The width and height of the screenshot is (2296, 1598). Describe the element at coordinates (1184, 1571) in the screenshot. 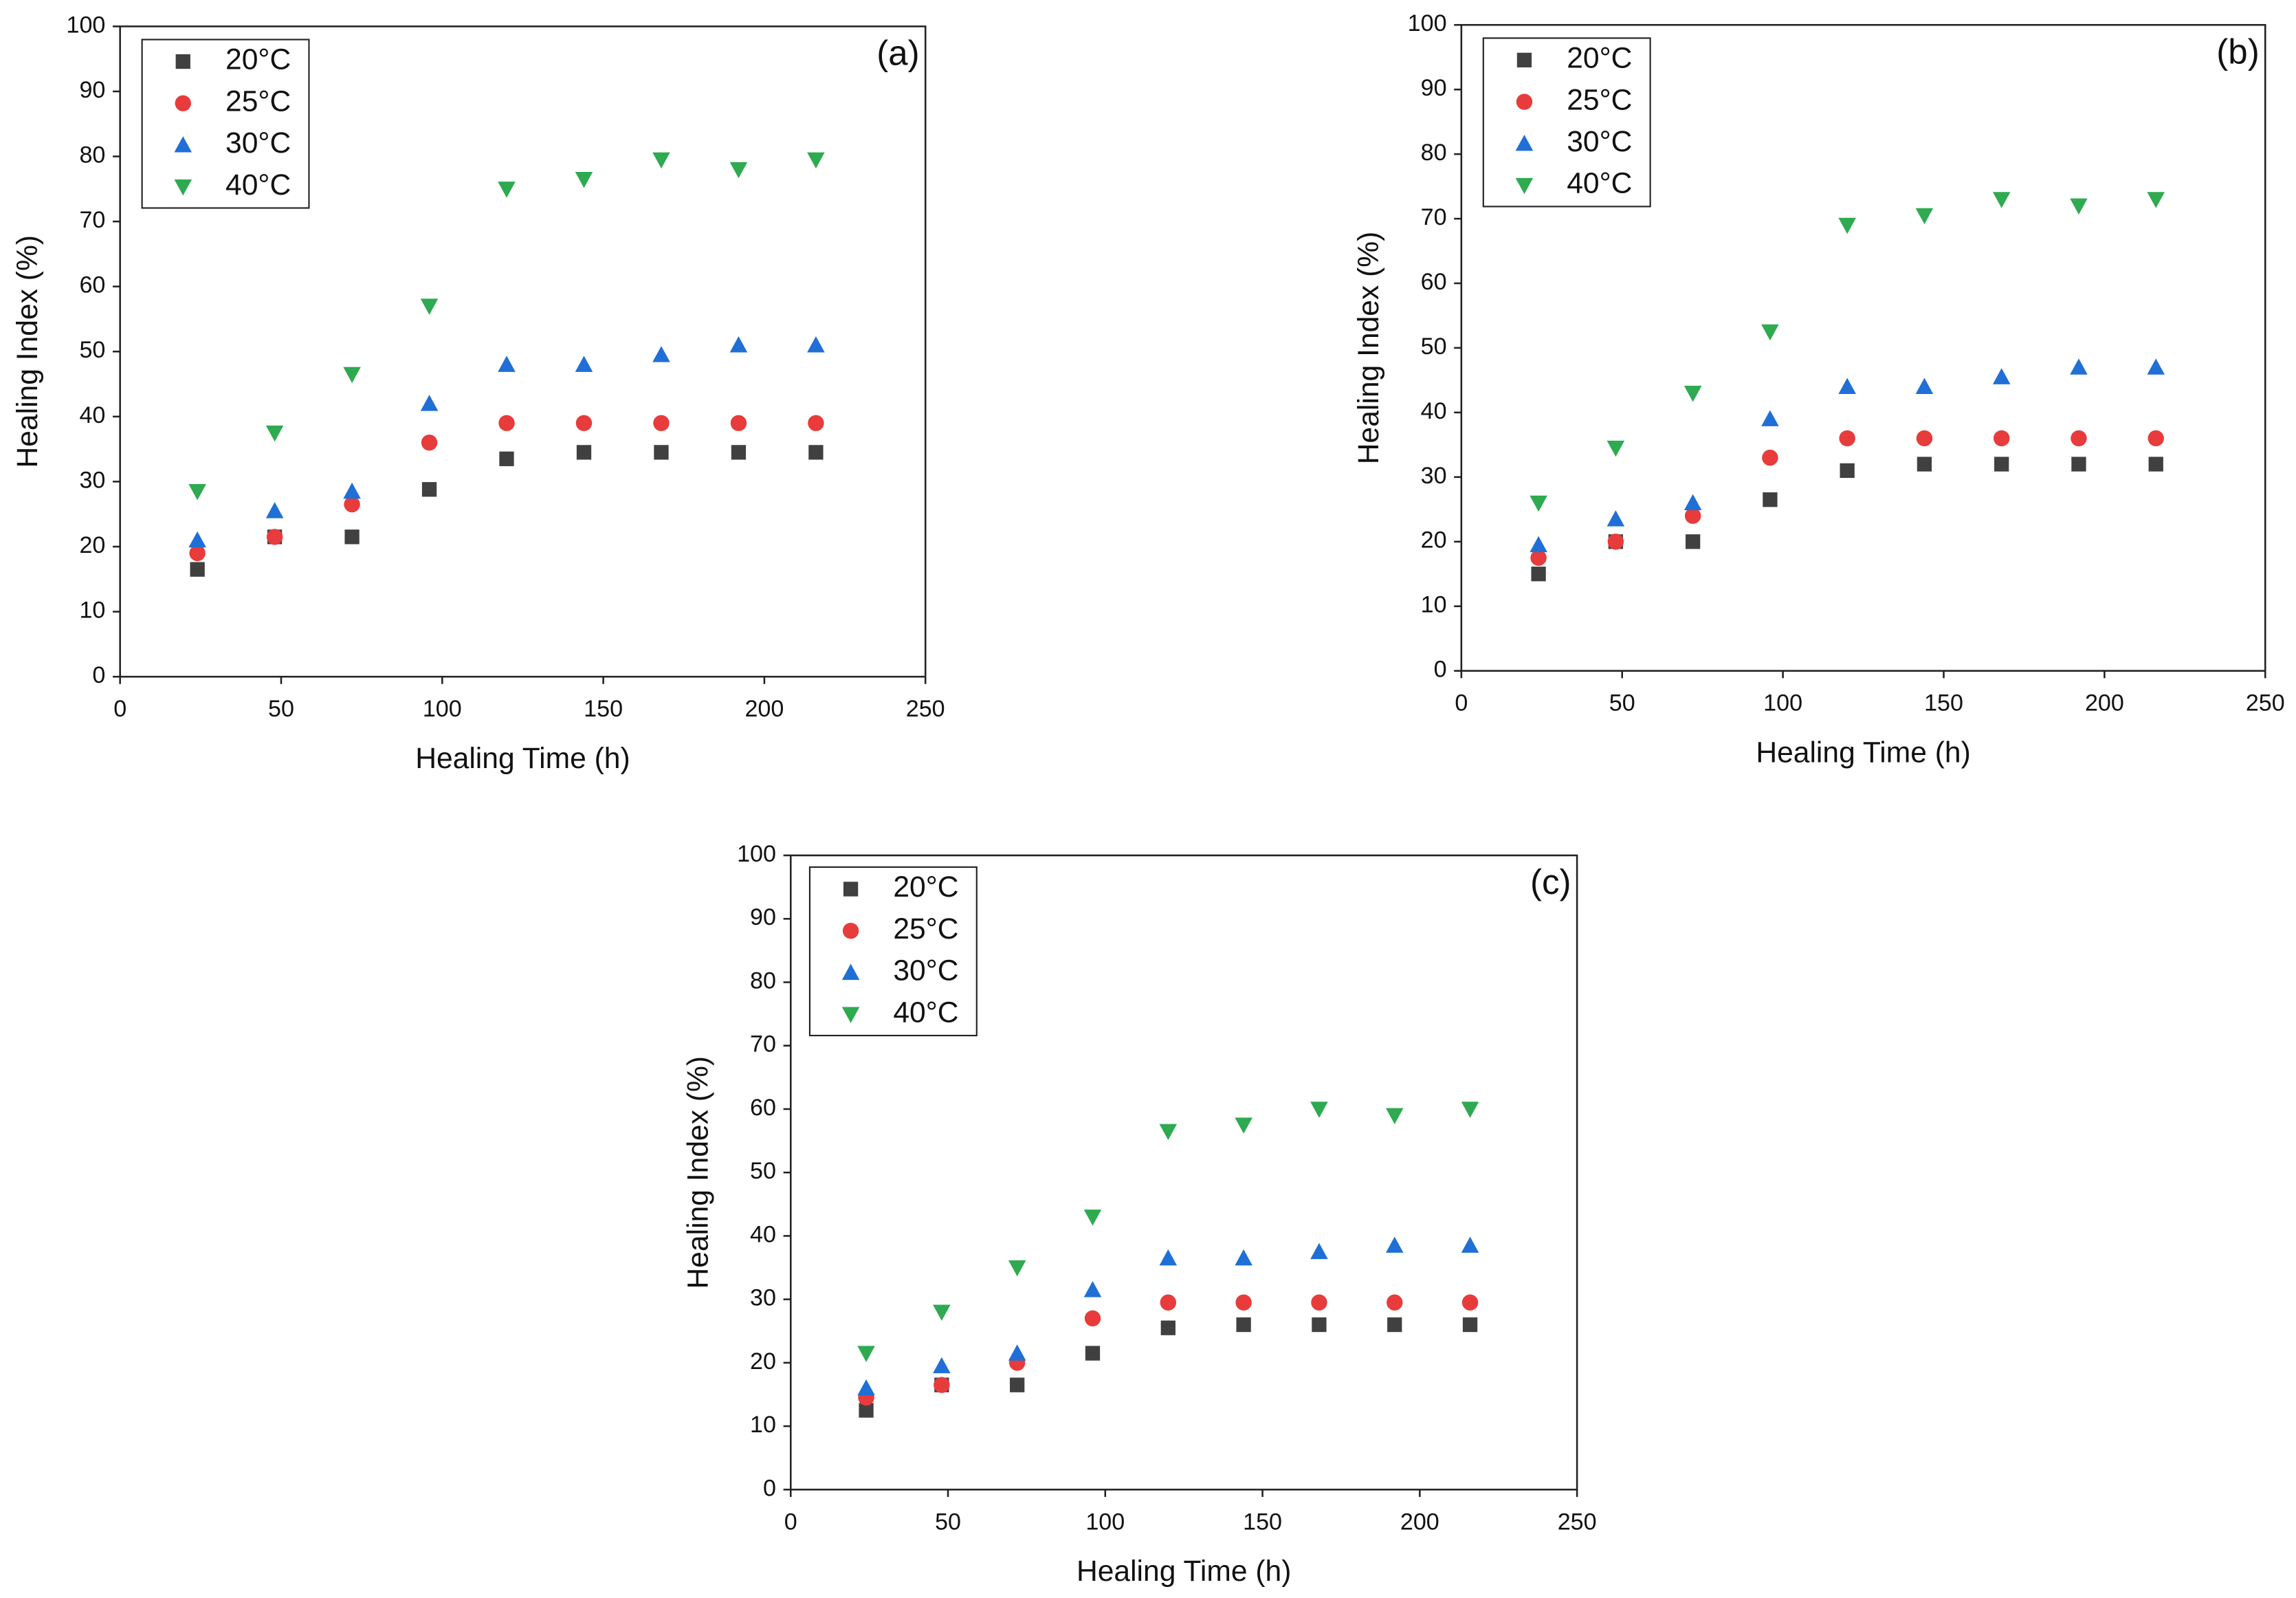

I see `x-axis-title: Healing Time (h)` at that location.